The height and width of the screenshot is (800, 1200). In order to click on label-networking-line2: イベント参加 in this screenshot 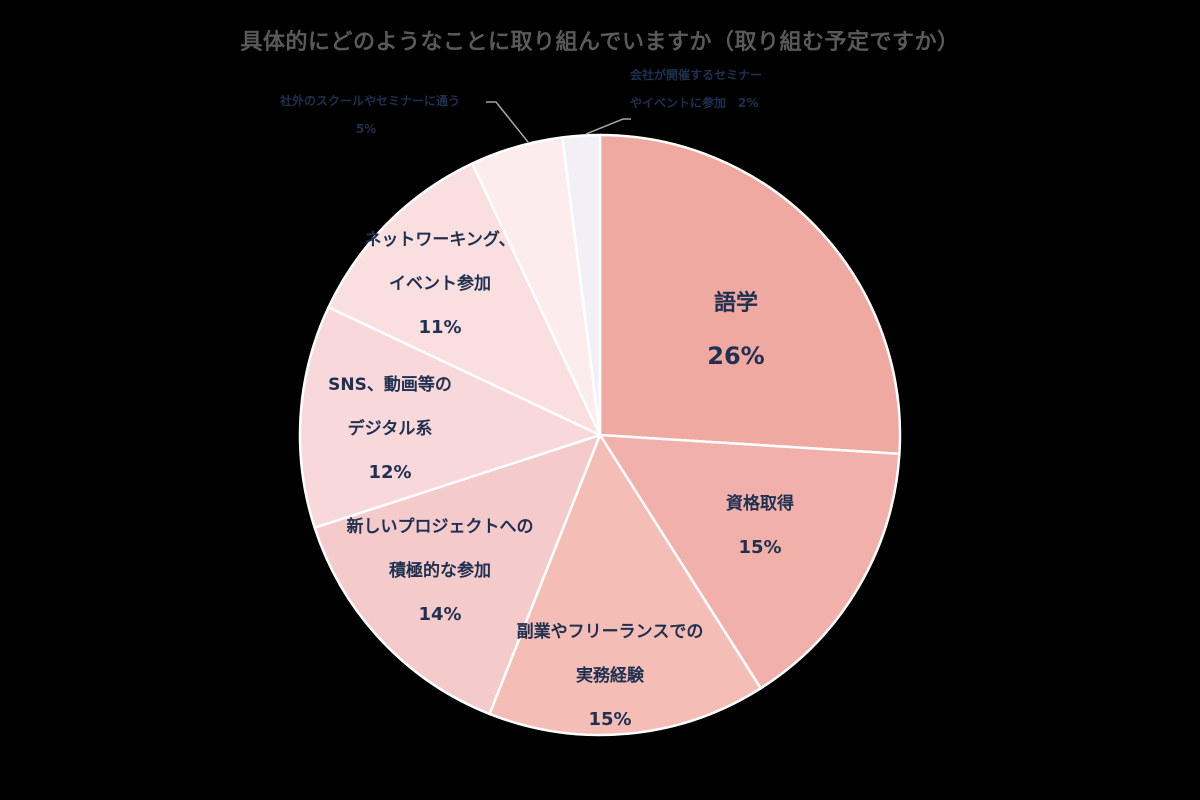, I will do `click(440, 284)`.